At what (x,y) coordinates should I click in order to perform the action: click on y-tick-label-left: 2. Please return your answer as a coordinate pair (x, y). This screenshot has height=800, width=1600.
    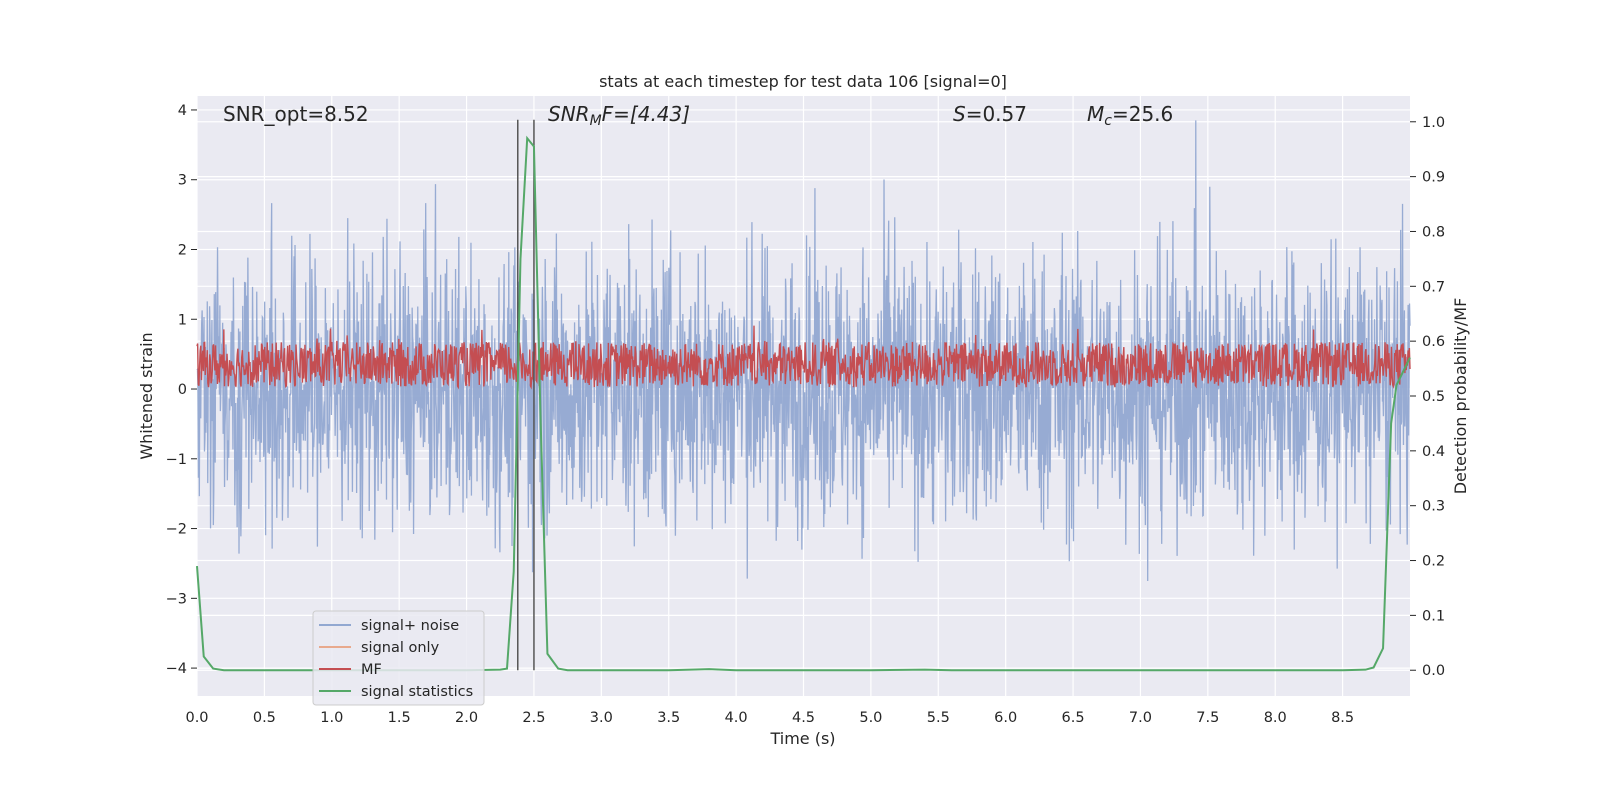
    Looking at the image, I should click on (182, 250).